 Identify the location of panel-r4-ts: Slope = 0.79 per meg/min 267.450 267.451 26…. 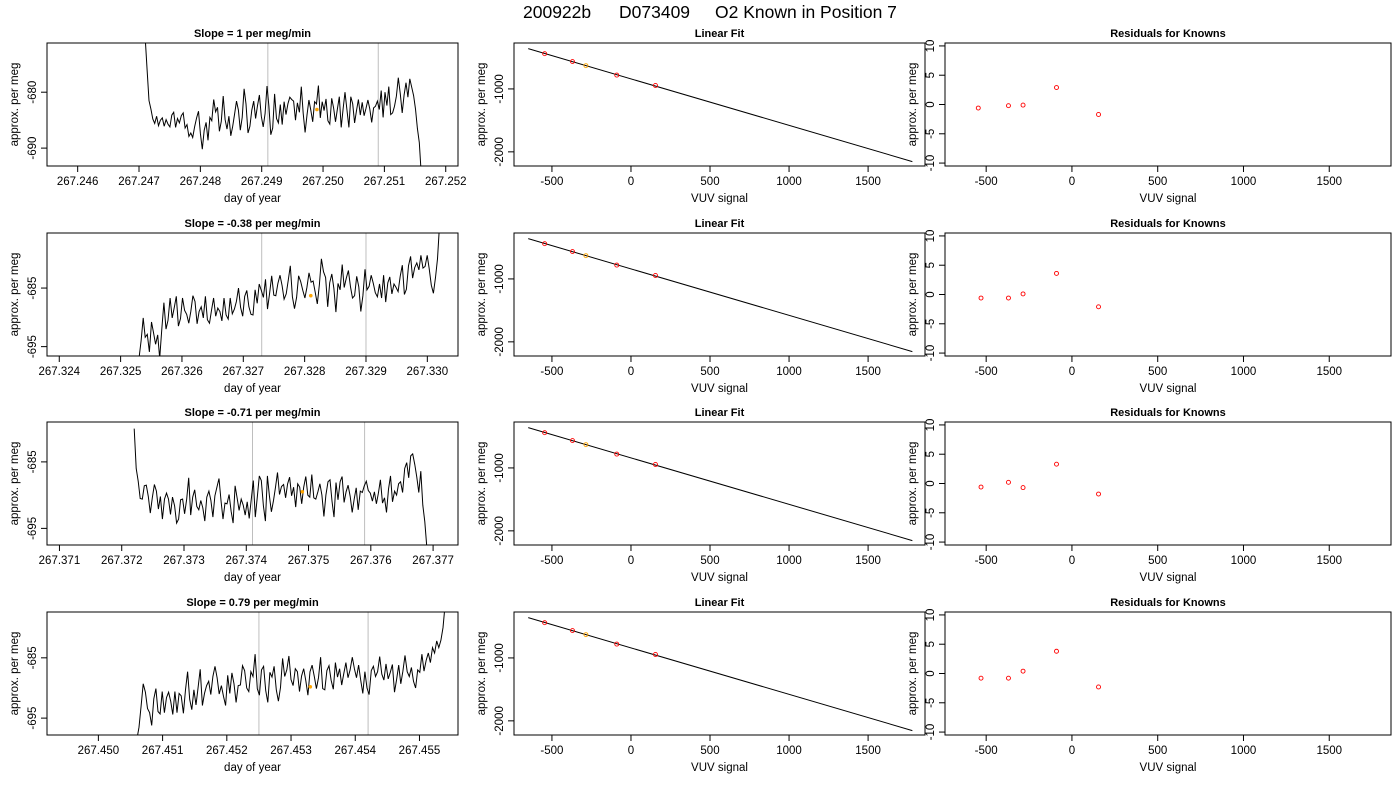
(234, 685).